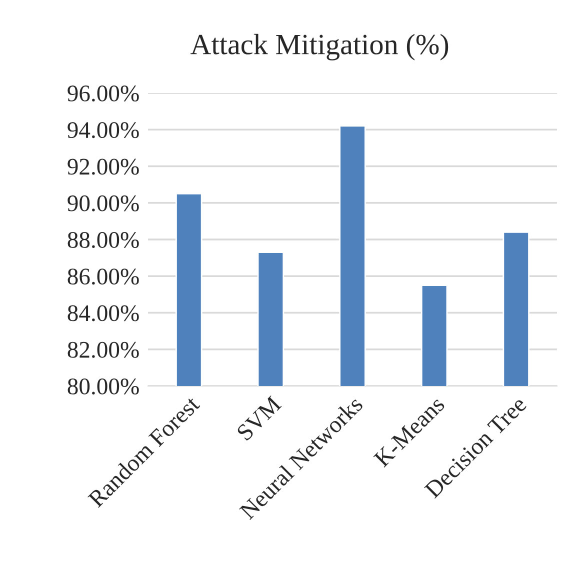  What do you see at coordinates (103, 240) in the screenshot?
I see `y-tick-label: 88.00%` at bounding box center [103, 240].